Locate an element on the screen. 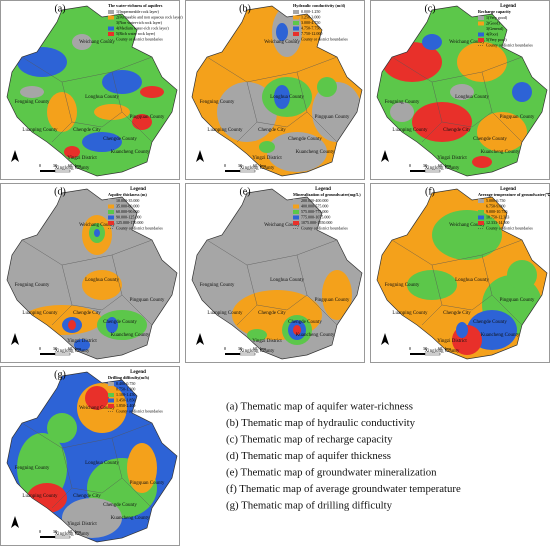  legend-item: 3(Non water-rich rock layer) is located at coordinates (139, 22).